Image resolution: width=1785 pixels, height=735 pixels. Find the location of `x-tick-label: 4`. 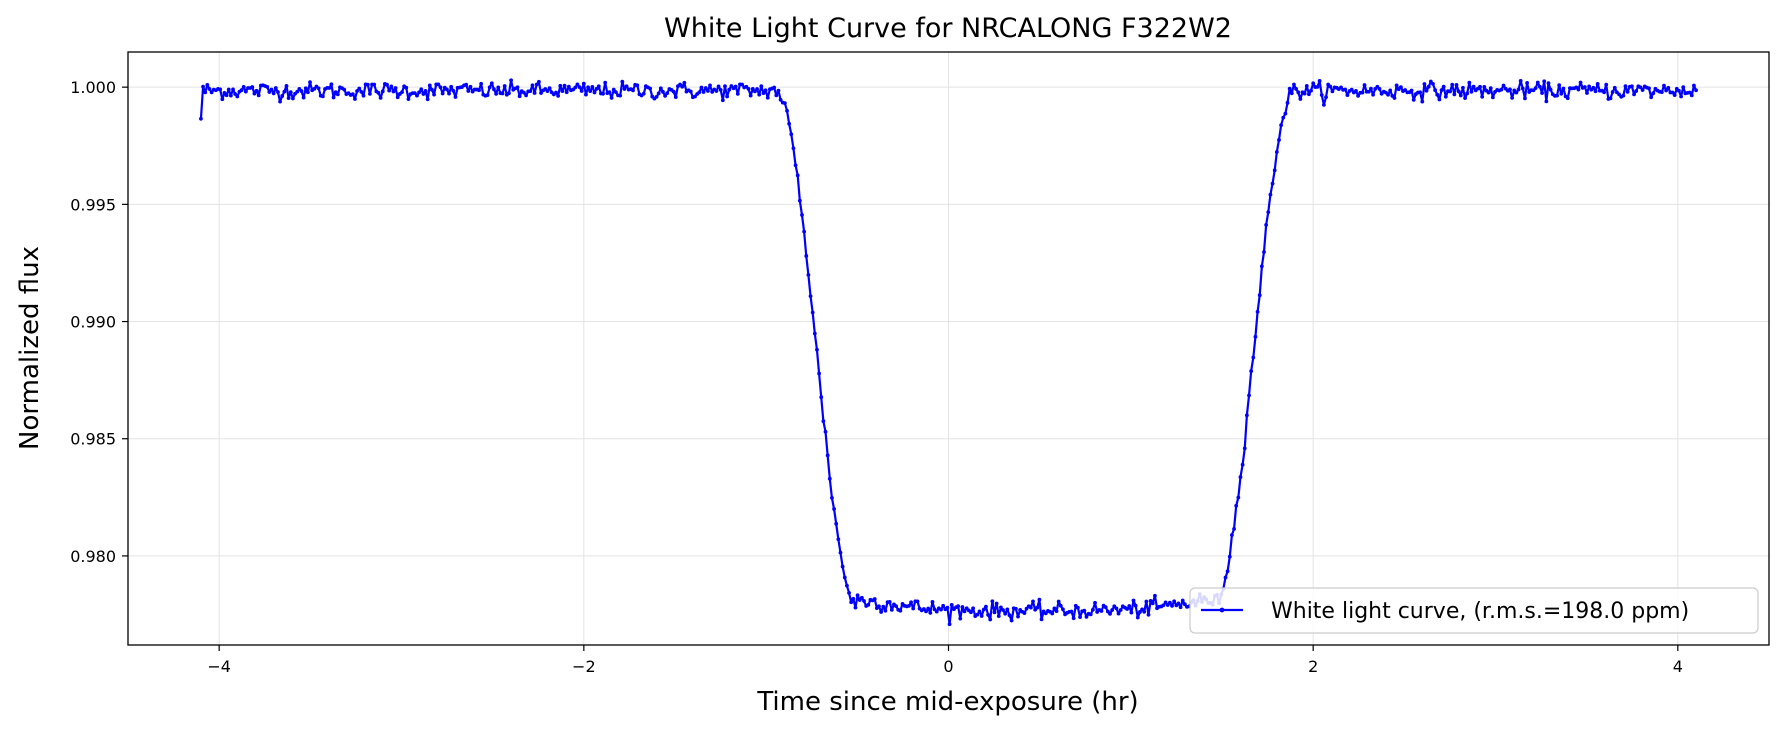

x-tick-label: 4 is located at coordinates (1678, 666).